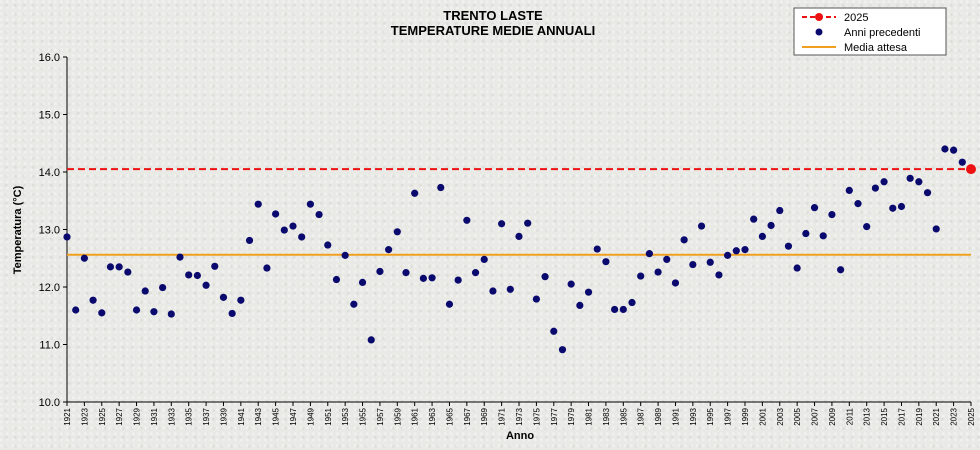  What do you see at coordinates (936, 416) in the screenshot?
I see `x-tick-label: 2021` at bounding box center [936, 416].